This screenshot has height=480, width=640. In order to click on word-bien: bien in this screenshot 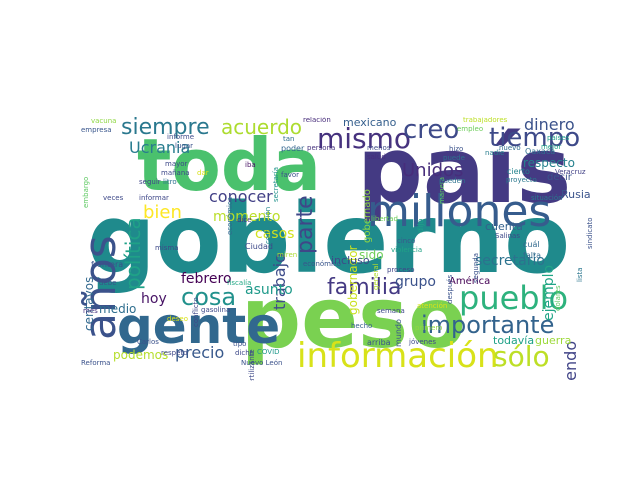, I will do `click(162, 212)`.